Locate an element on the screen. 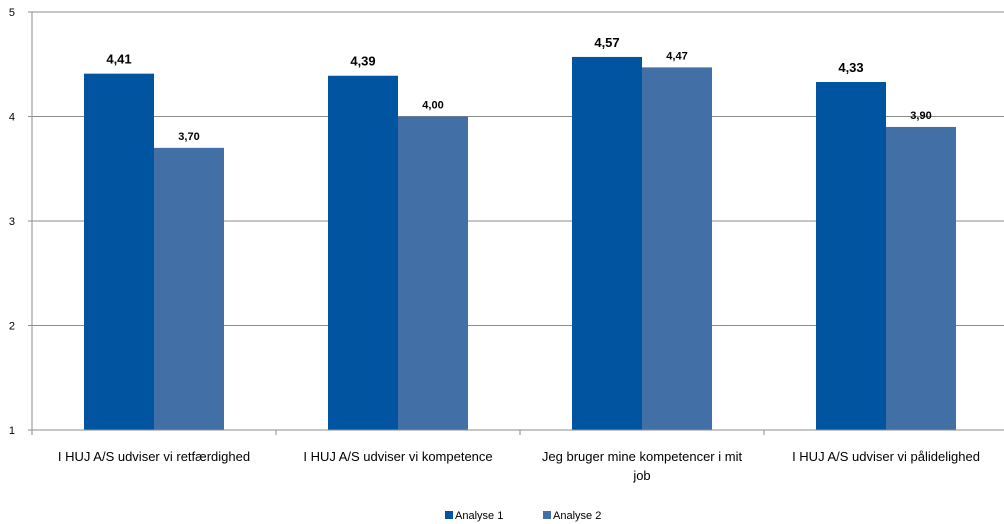  data-label: 4,41 is located at coordinates (118, 59).